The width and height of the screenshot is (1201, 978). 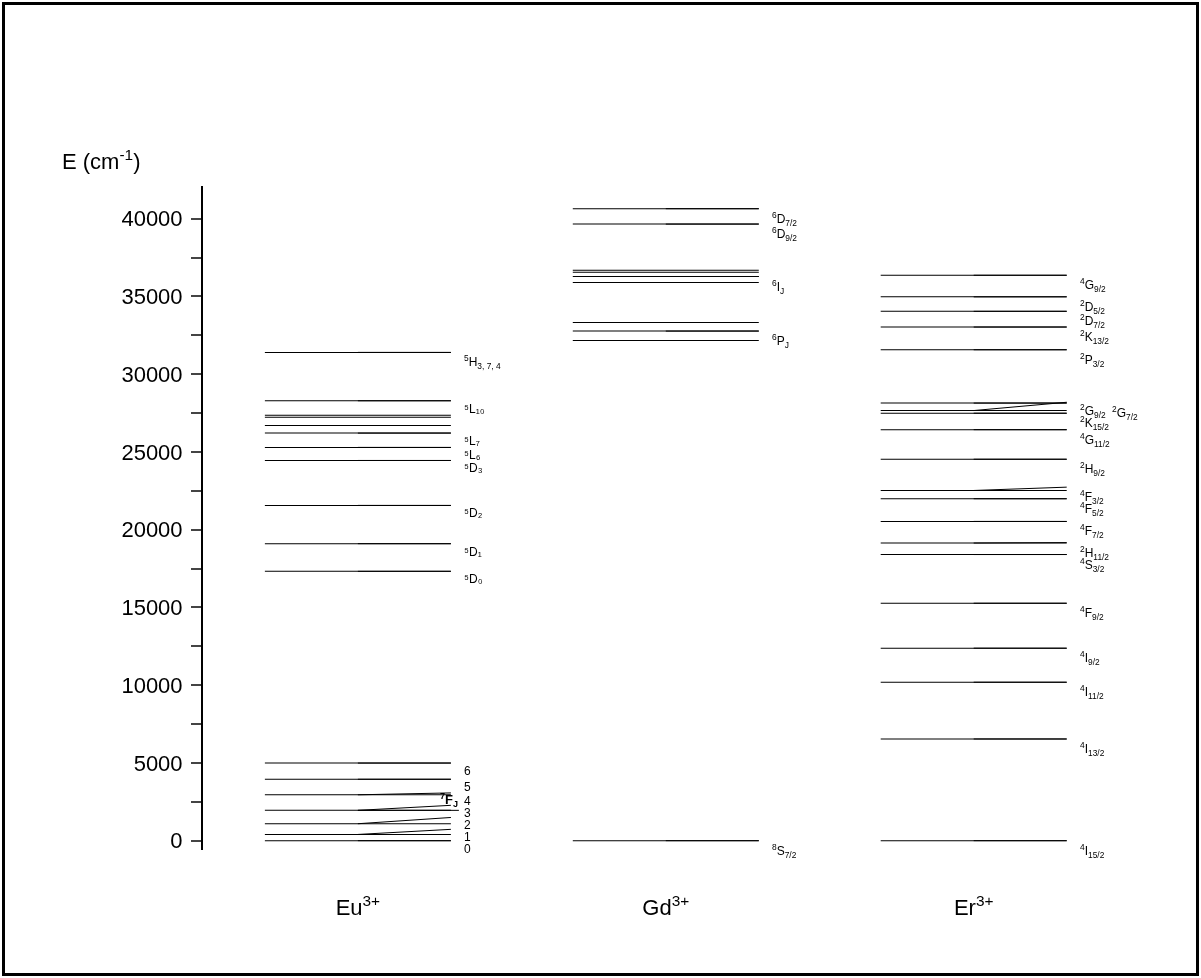 I want to click on y-tick-label: 30000, so click(x=152, y=374).